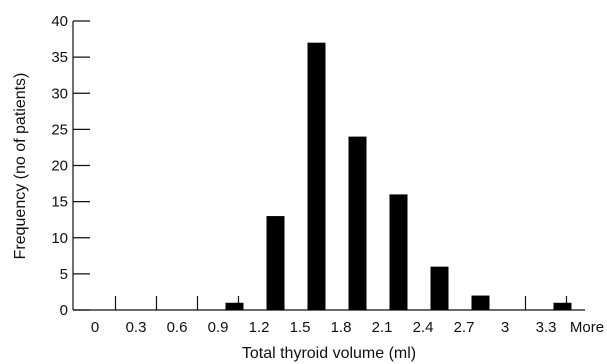  I want to click on x-tick-label: 1.8, so click(341, 327).